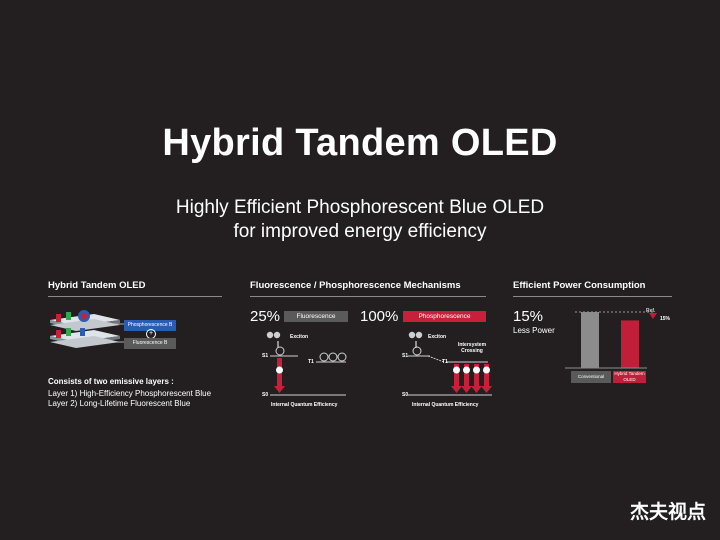 The width and height of the screenshot is (720, 540). What do you see at coordinates (265, 316) in the screenshot?
I see `fluorescence-percent: 25%` at bounding box center [265, 316].